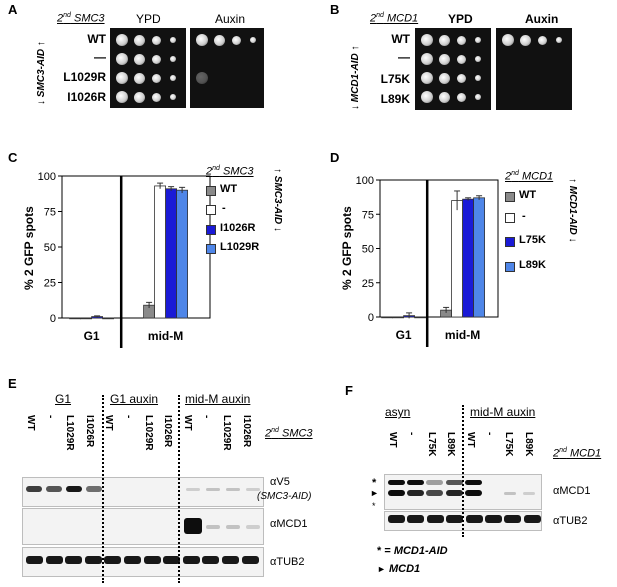 This screenshot has width=617, height=587. Describe the element at coordinates (230, 171) in the screenshot. I see `panel-c-second-label: 2nd SMC3` at that location.